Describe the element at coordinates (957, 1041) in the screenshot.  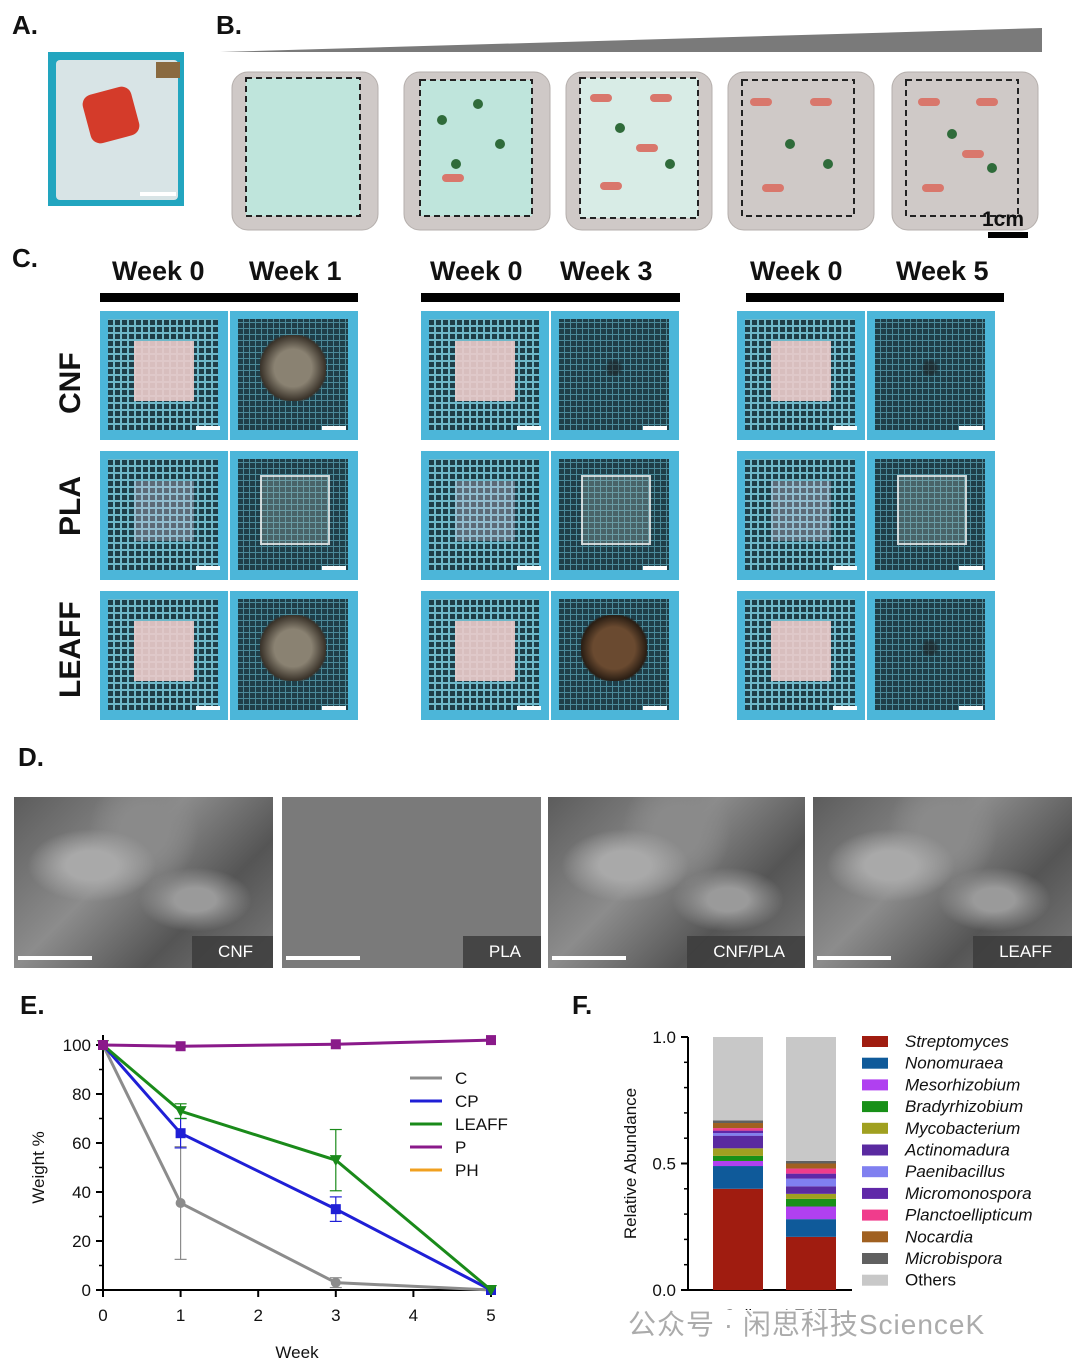
I see `legend-label-streptomyces: Streptomyces` at that location.